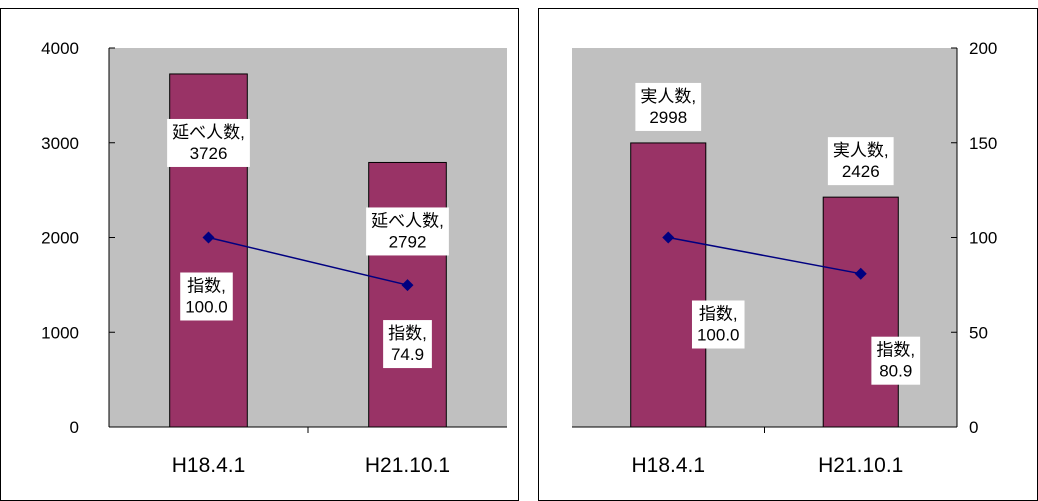  I want to click on index-data-label-1: 指数, 80.9, so click(896, 360).